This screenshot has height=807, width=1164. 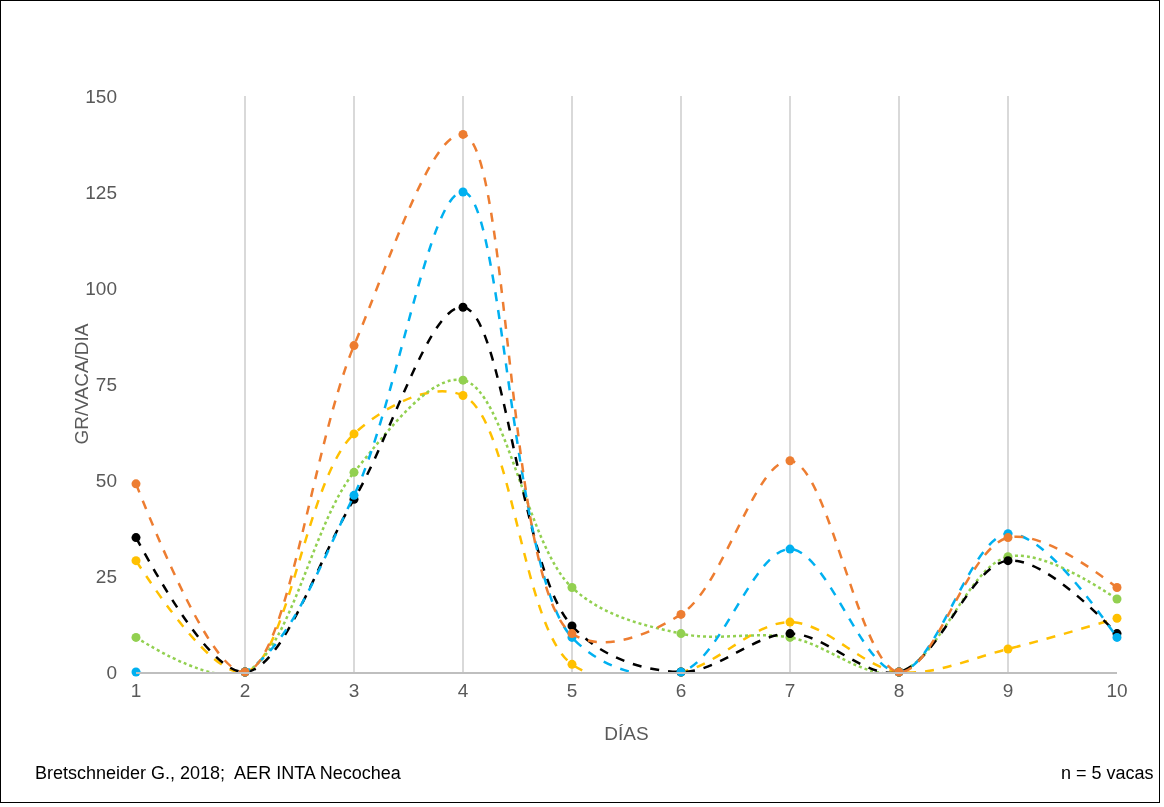 What do you see at coordinates (101, 192) in the screenshot?
I see `y-tick-label: 125` at bounding box center [101, 192].